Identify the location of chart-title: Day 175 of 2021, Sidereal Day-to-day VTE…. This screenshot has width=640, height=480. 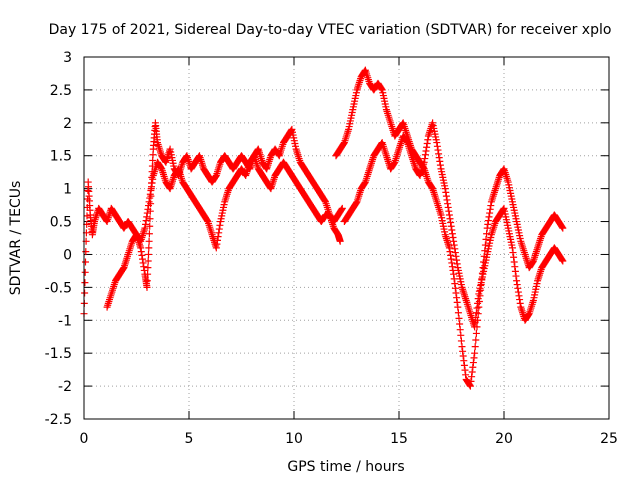
(330, 30).